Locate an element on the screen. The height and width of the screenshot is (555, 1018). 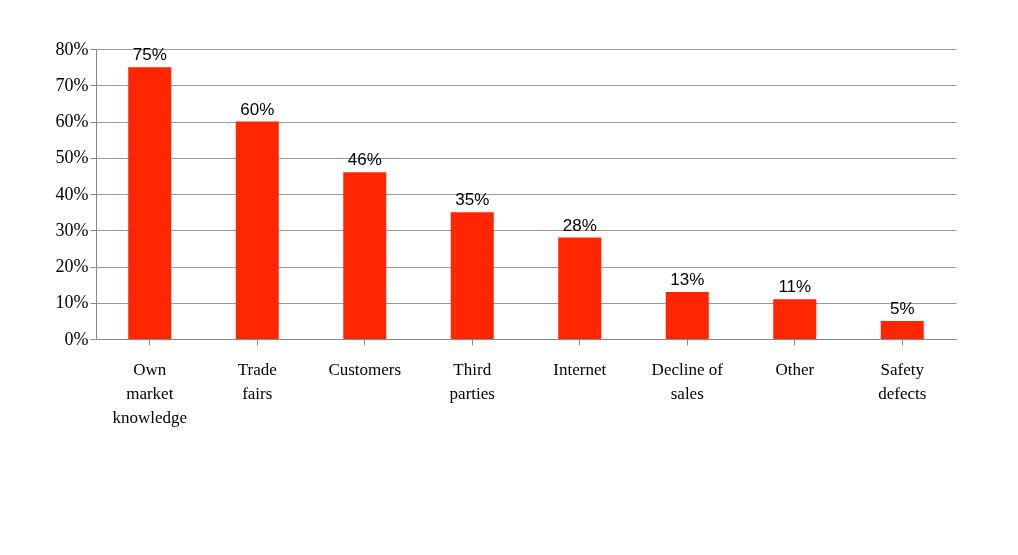
y-tick-label: 60% is located at coordinates (72, 121).